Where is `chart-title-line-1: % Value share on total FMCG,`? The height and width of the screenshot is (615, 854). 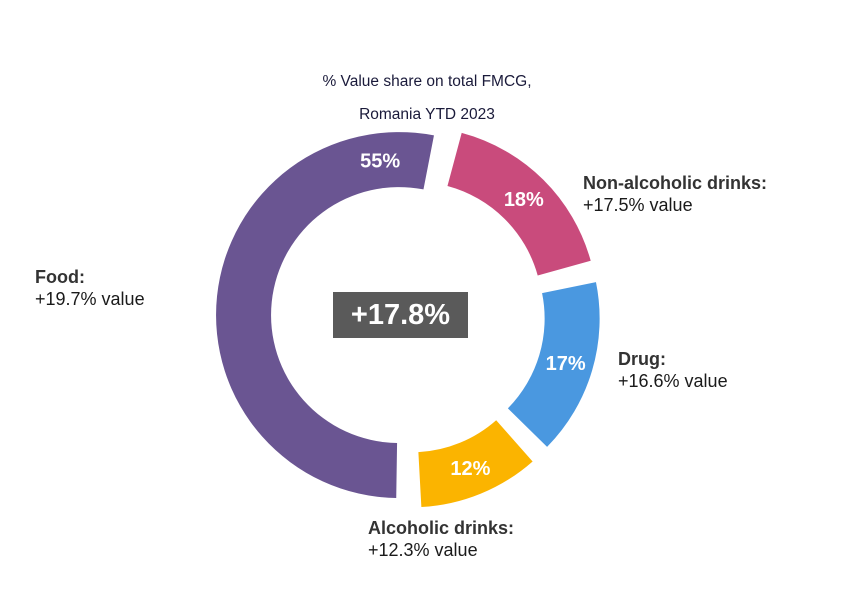 chart-title-line-1: % Value share on total FMCG, is located at coordinates (427, 81).